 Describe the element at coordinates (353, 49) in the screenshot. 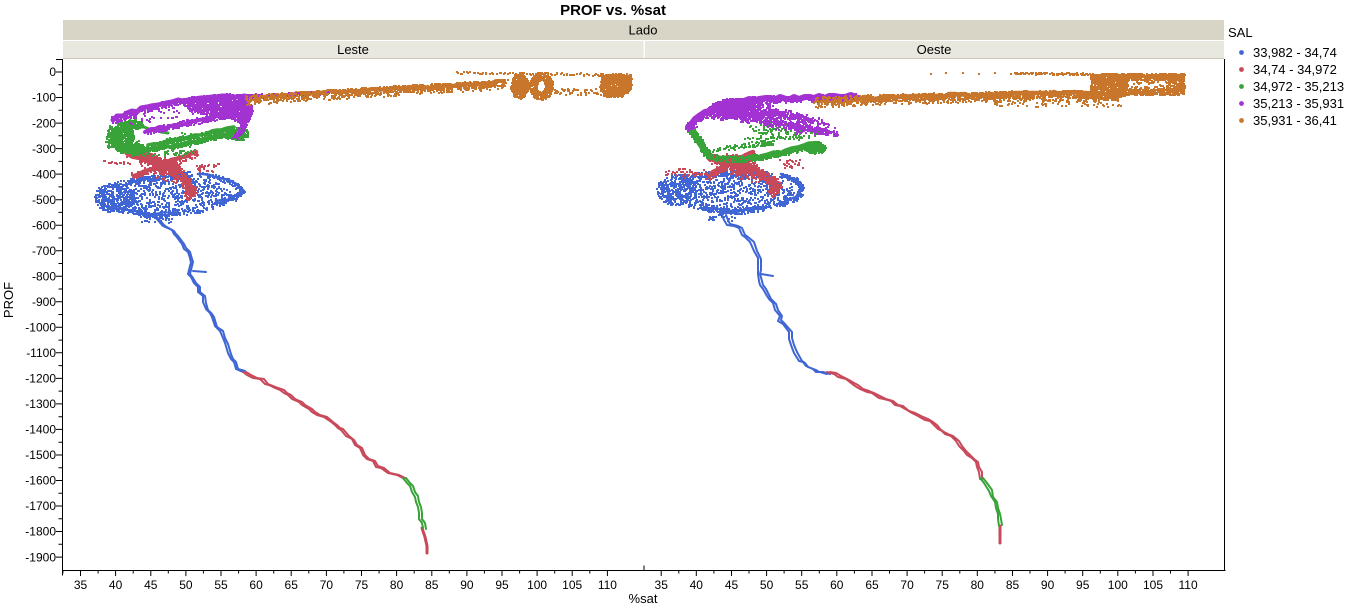

I see `svg-text: Leste` at that location.